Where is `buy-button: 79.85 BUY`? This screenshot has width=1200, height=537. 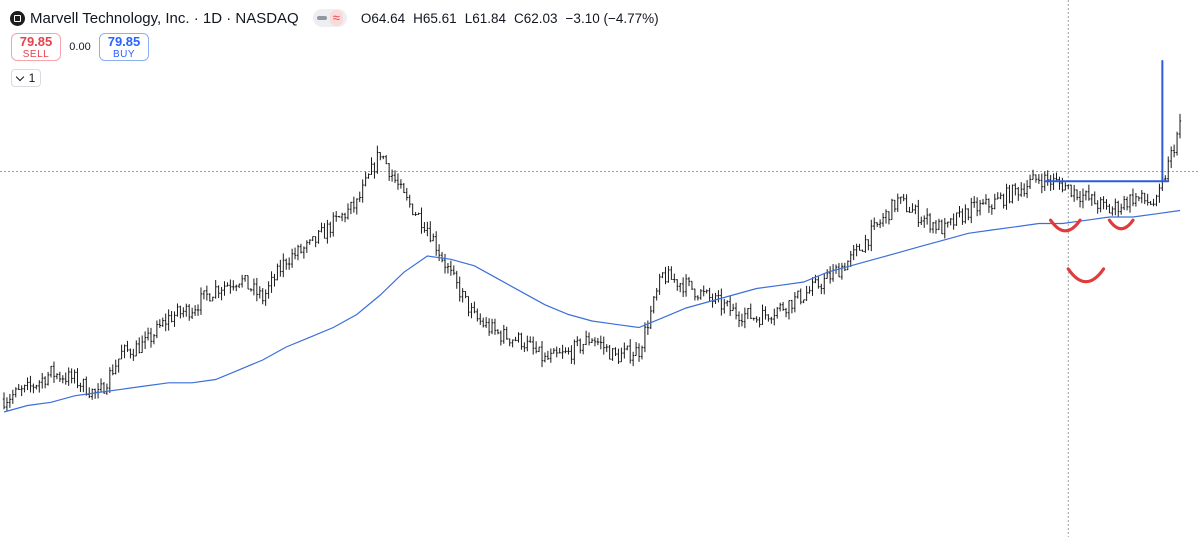 buy-button: 79.85 BUY is located at coordinates (124, 47).